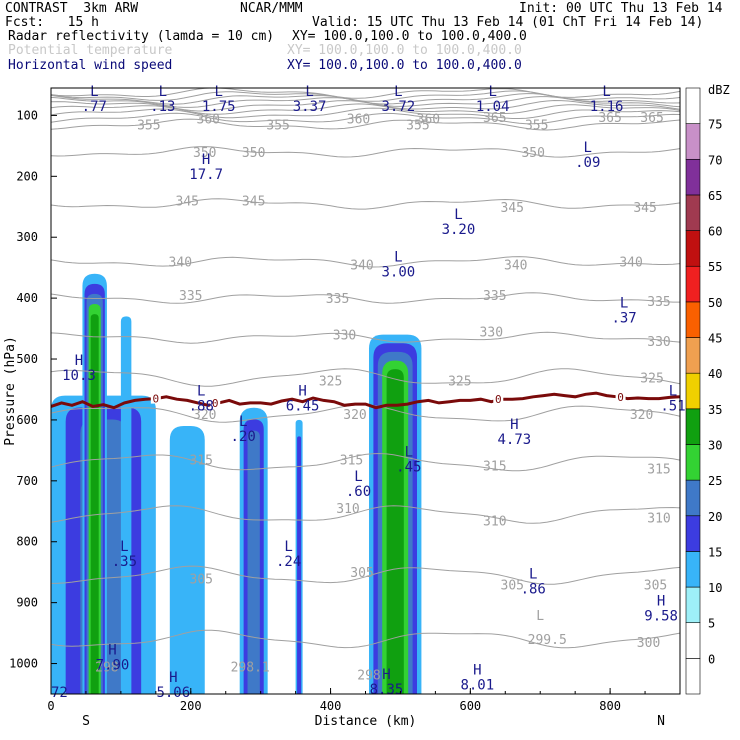  I want to click on y-tick-label-2: 300, so click(27, 237).